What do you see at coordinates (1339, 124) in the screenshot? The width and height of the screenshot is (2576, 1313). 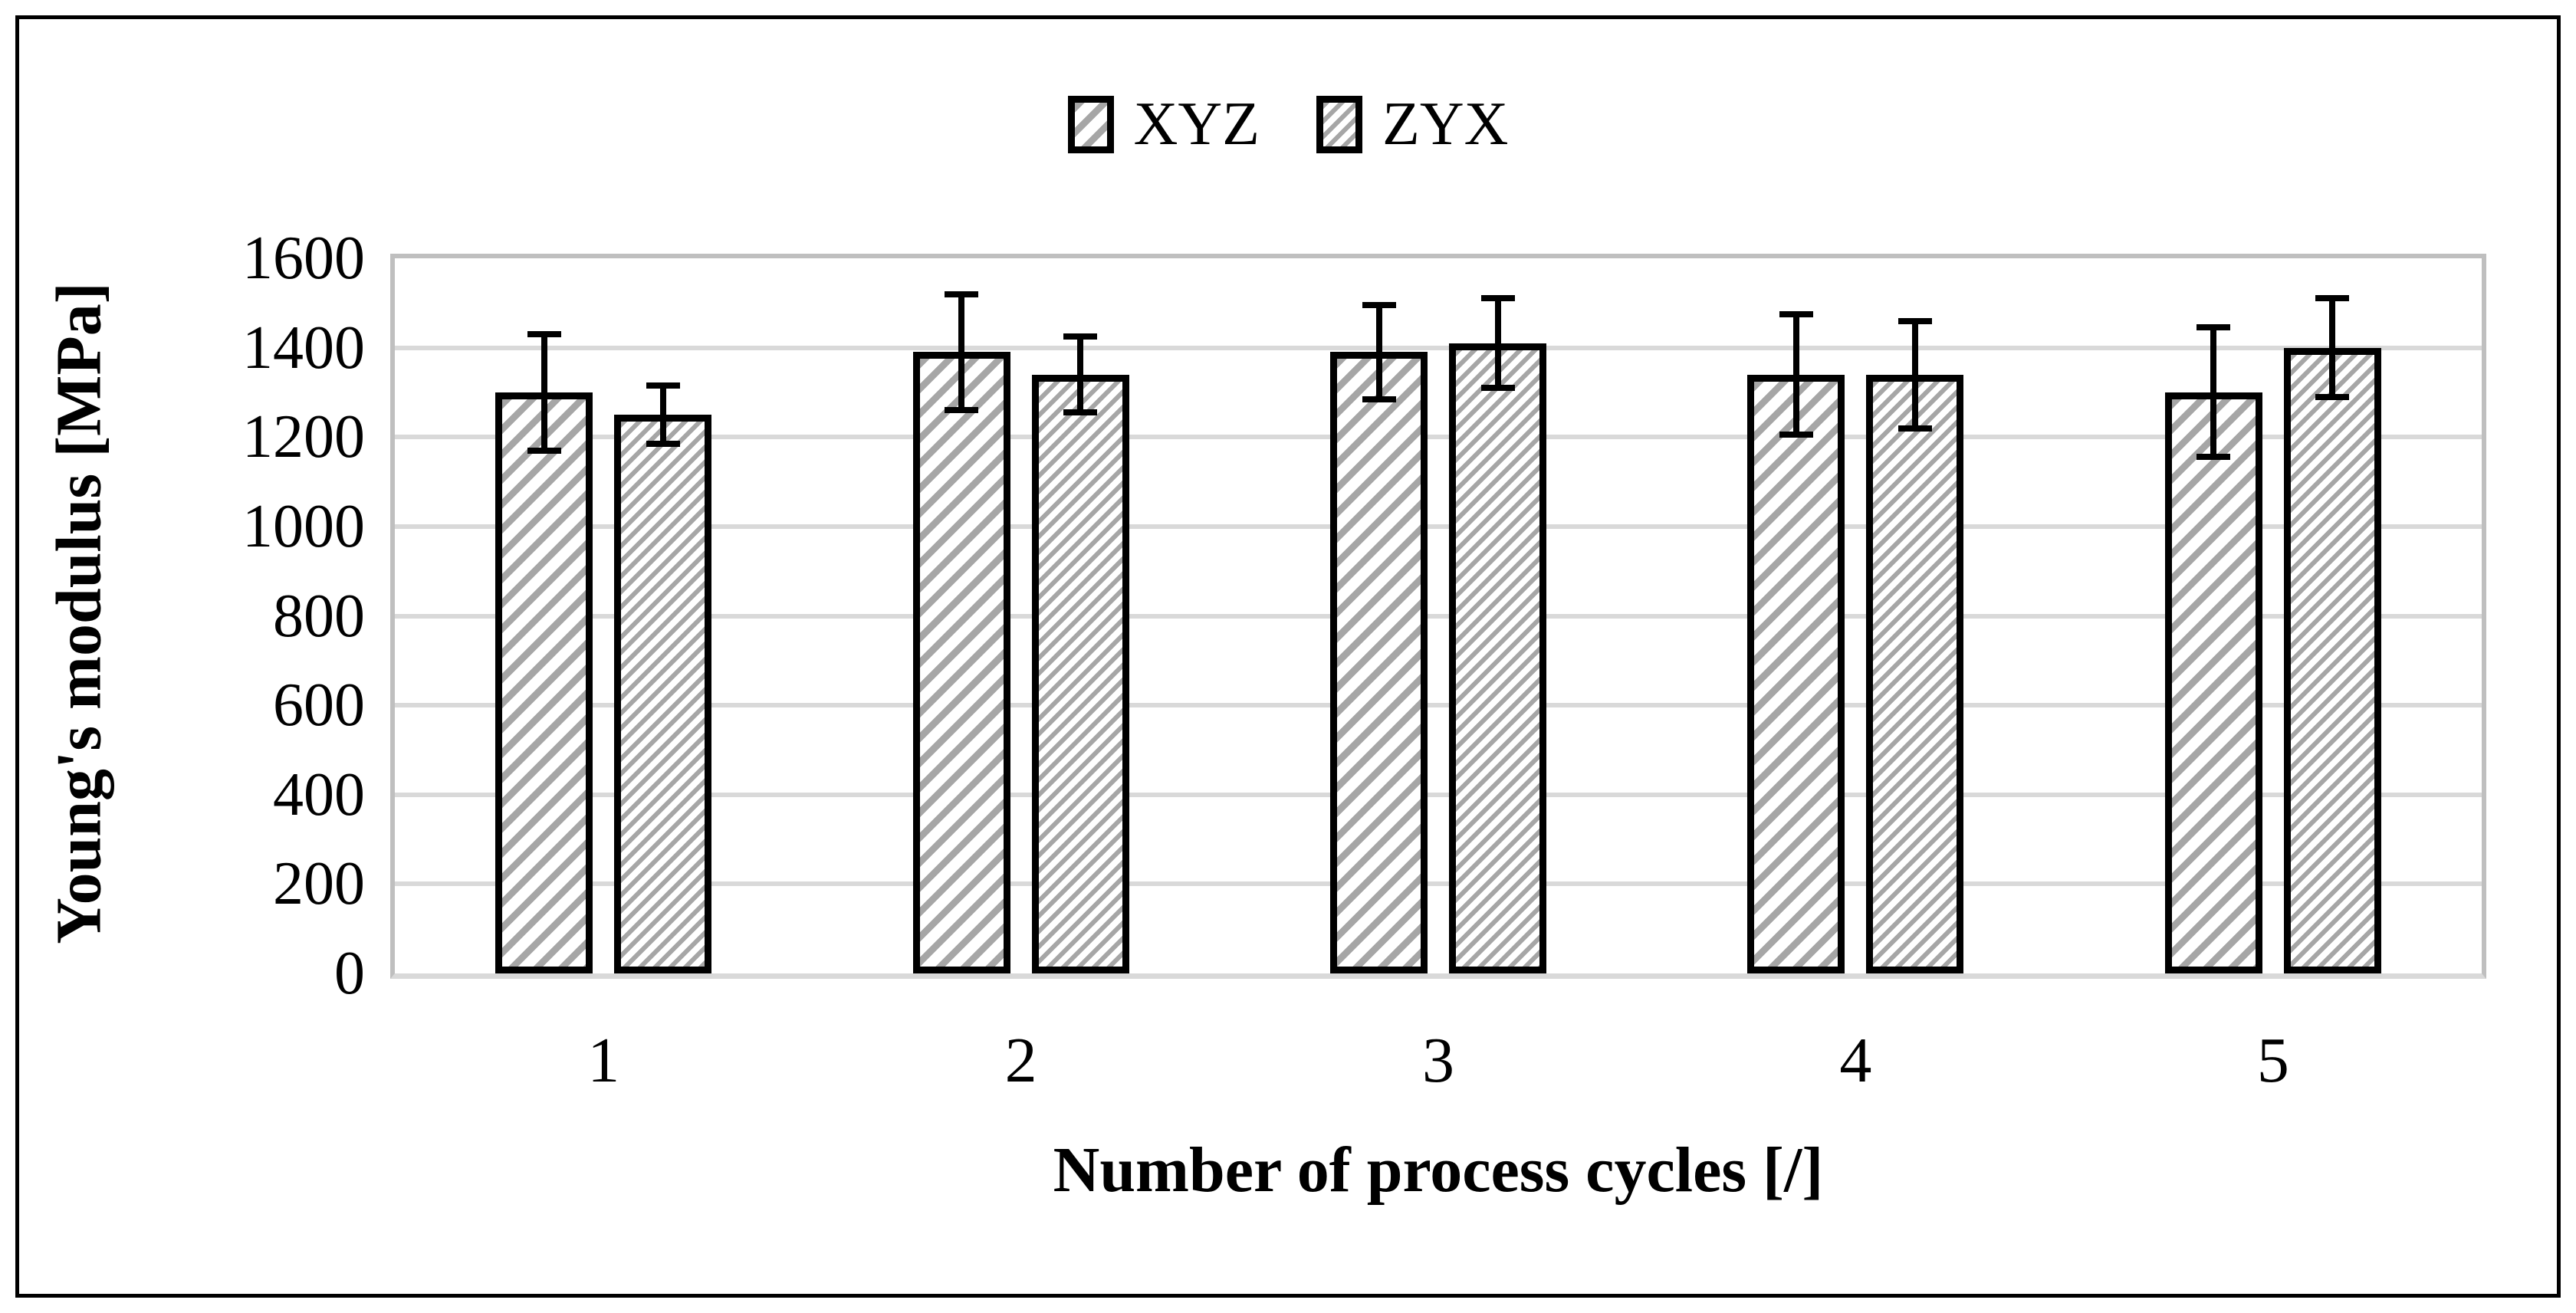 I see `legend-swatch-zyx-icon` at bounding box center [1339, 124].